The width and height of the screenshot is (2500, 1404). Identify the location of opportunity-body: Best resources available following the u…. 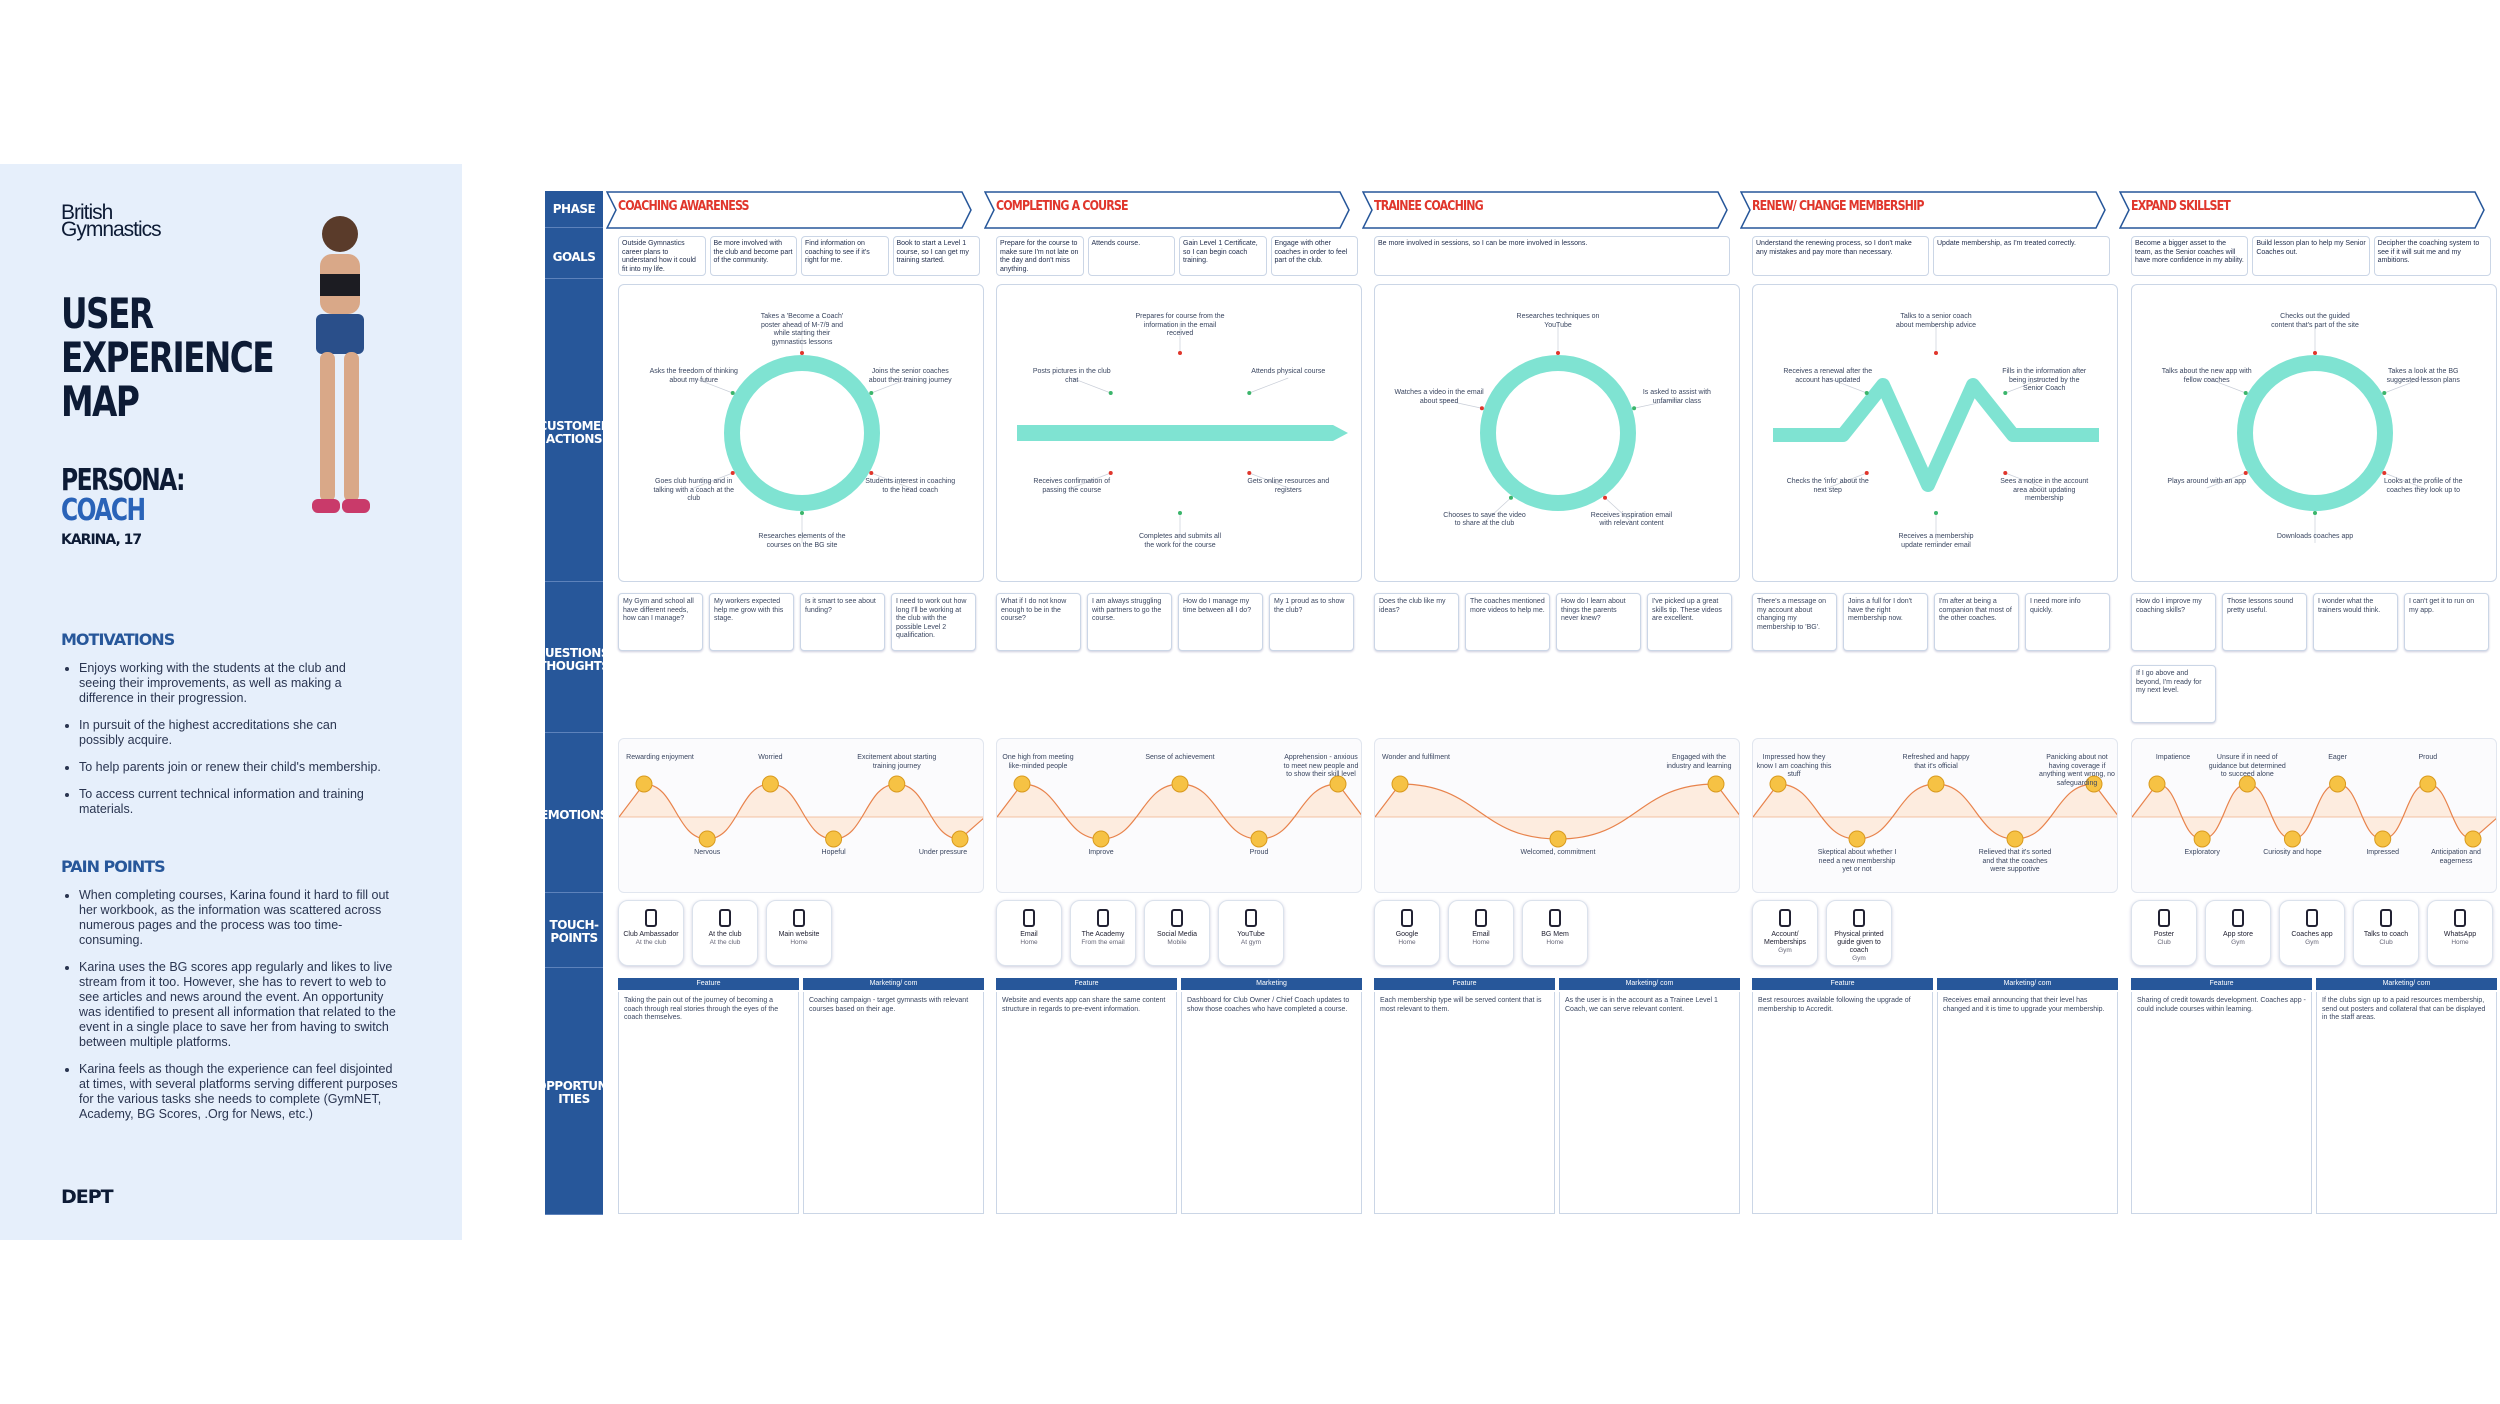
(1842, 1103).